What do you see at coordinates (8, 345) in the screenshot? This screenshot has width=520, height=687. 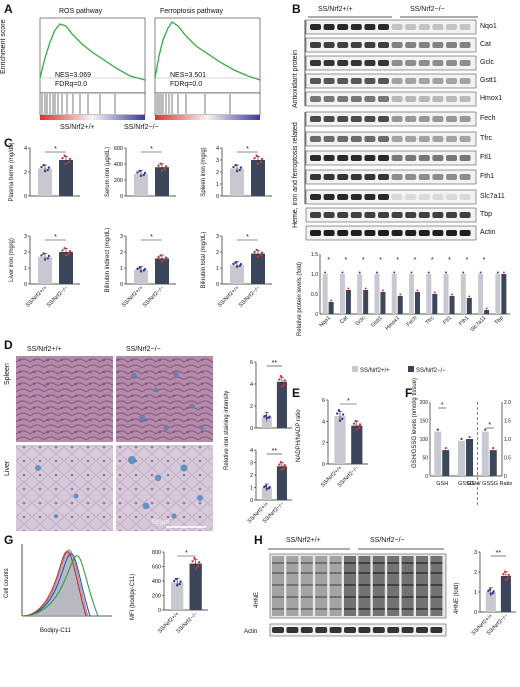 I see `panel-label-d: D` at bounding box center [8, 345].